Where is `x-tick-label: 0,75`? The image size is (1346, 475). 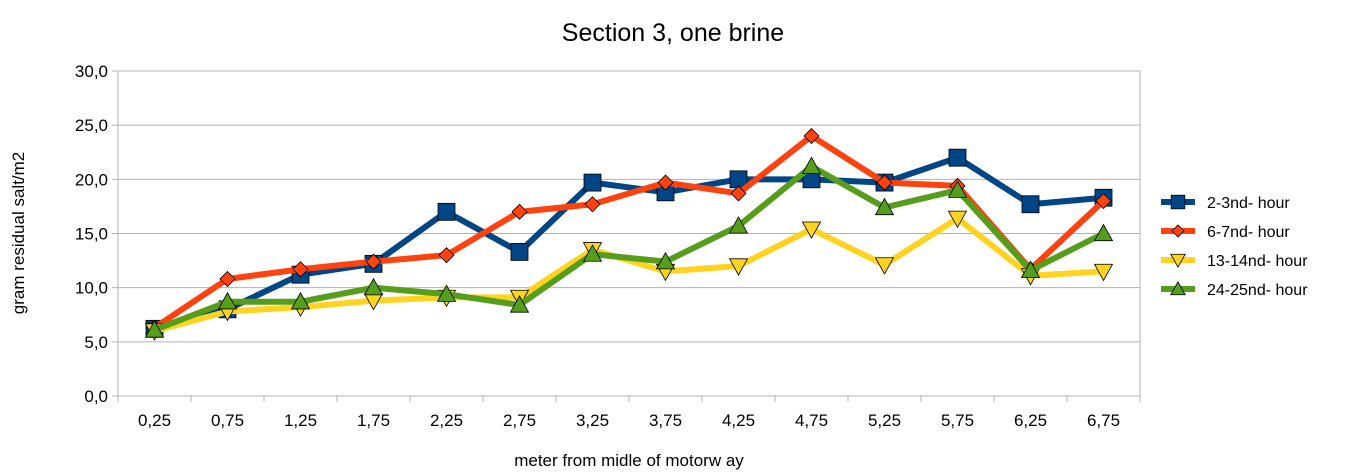 x-tick-label: 0,75 is located at coordinates (227, 420).